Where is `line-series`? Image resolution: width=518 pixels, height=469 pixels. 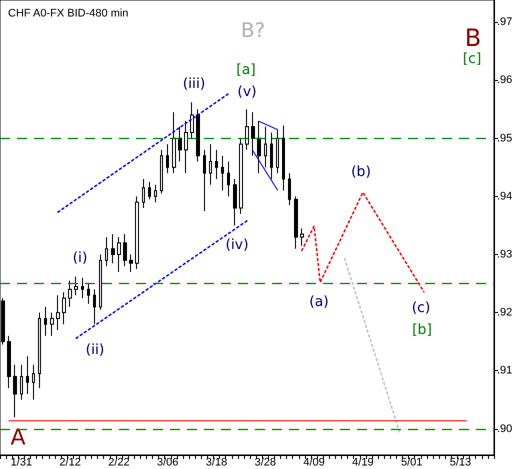
line-series is located at coordinates (363, 242).